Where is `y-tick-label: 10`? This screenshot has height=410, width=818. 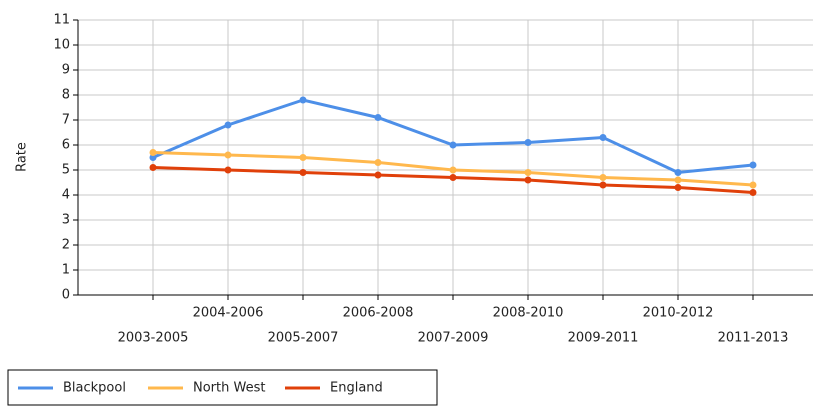 y-tick-label: 10 is located at coordinates (61, 45).